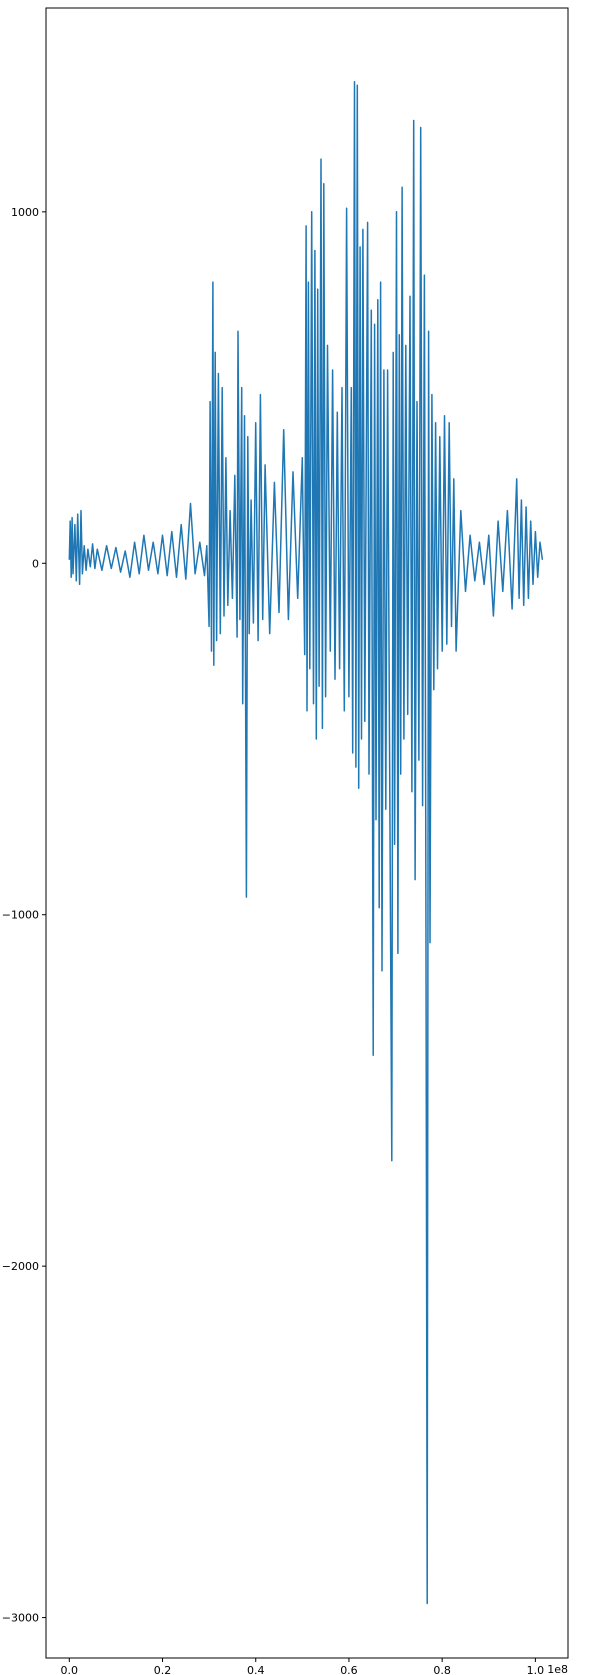 Image resolution: width=612 pixels, height=1675 pixels. I want to click on y-tick-label: −3000, so click(20, 1618).